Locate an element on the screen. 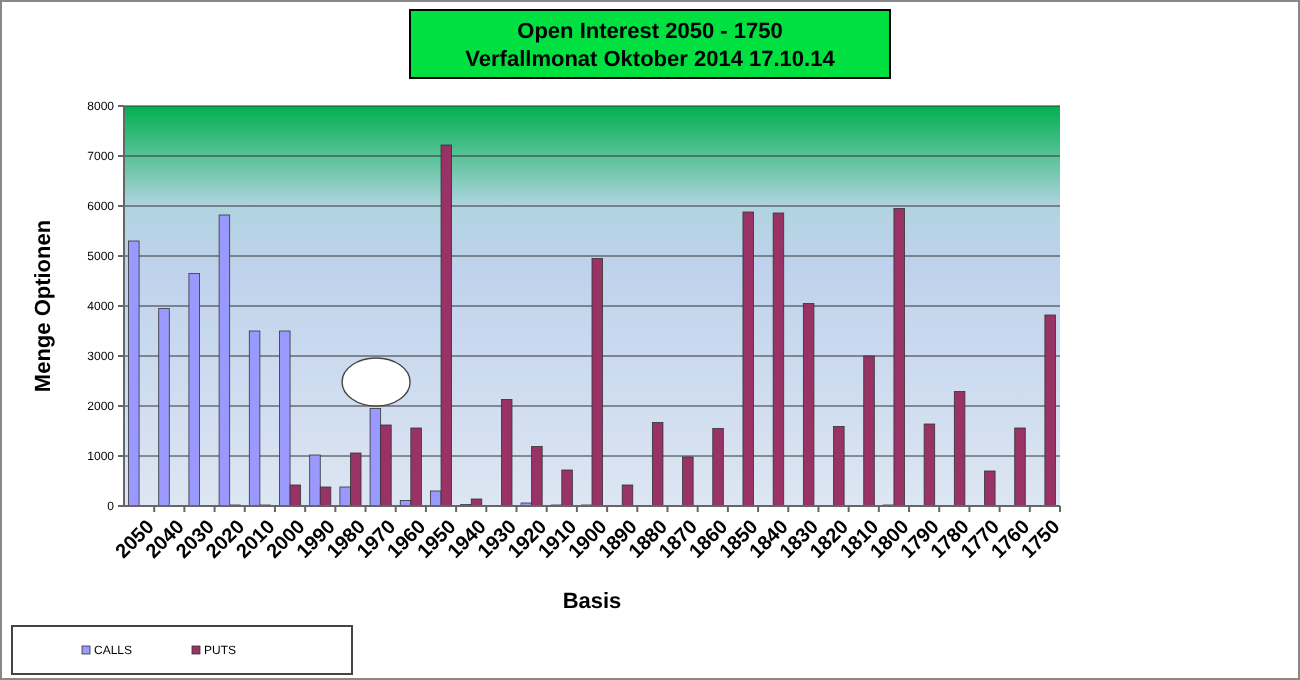  chart-title: Open Interest 2050 - 1750 is located at coordinates (650, 32).